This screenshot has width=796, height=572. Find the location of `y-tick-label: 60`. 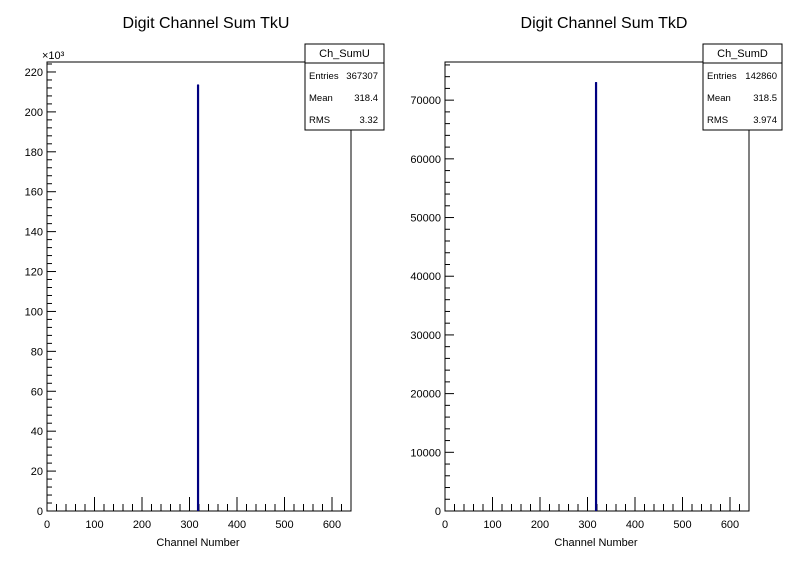

y-tick-label: 60 is located at coordinates (37, 392).